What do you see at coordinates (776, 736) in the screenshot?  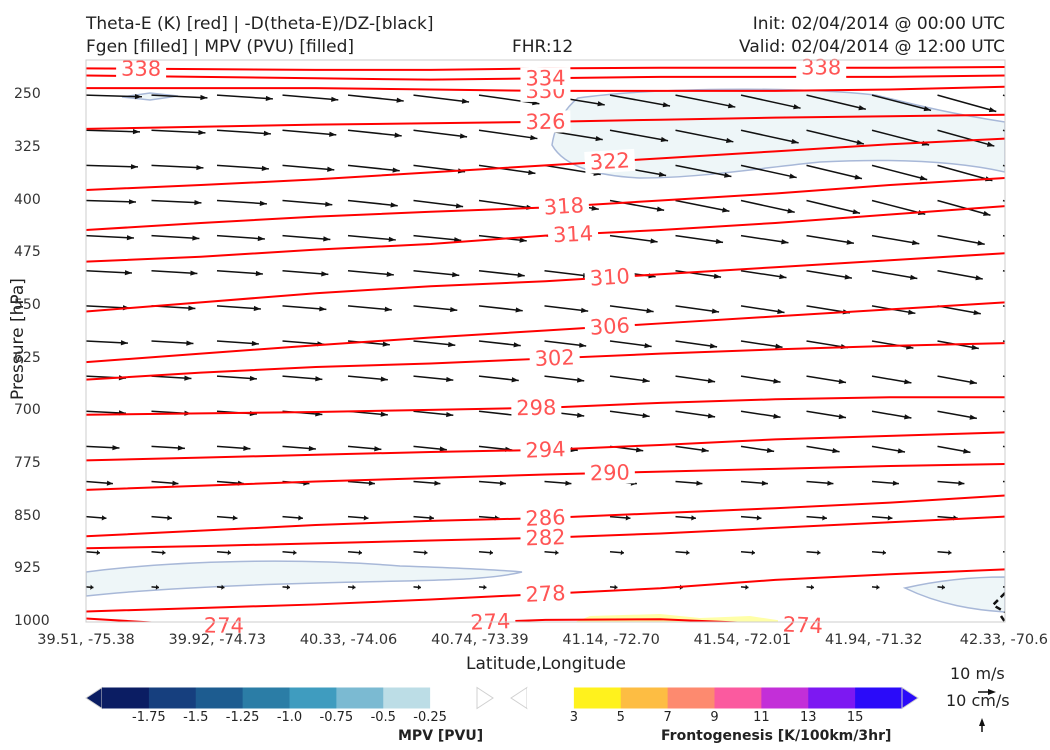 I see `fgen-colorbar-label: Frontogenesis [K/100km/3hr]` at bounding box center [776, 736].